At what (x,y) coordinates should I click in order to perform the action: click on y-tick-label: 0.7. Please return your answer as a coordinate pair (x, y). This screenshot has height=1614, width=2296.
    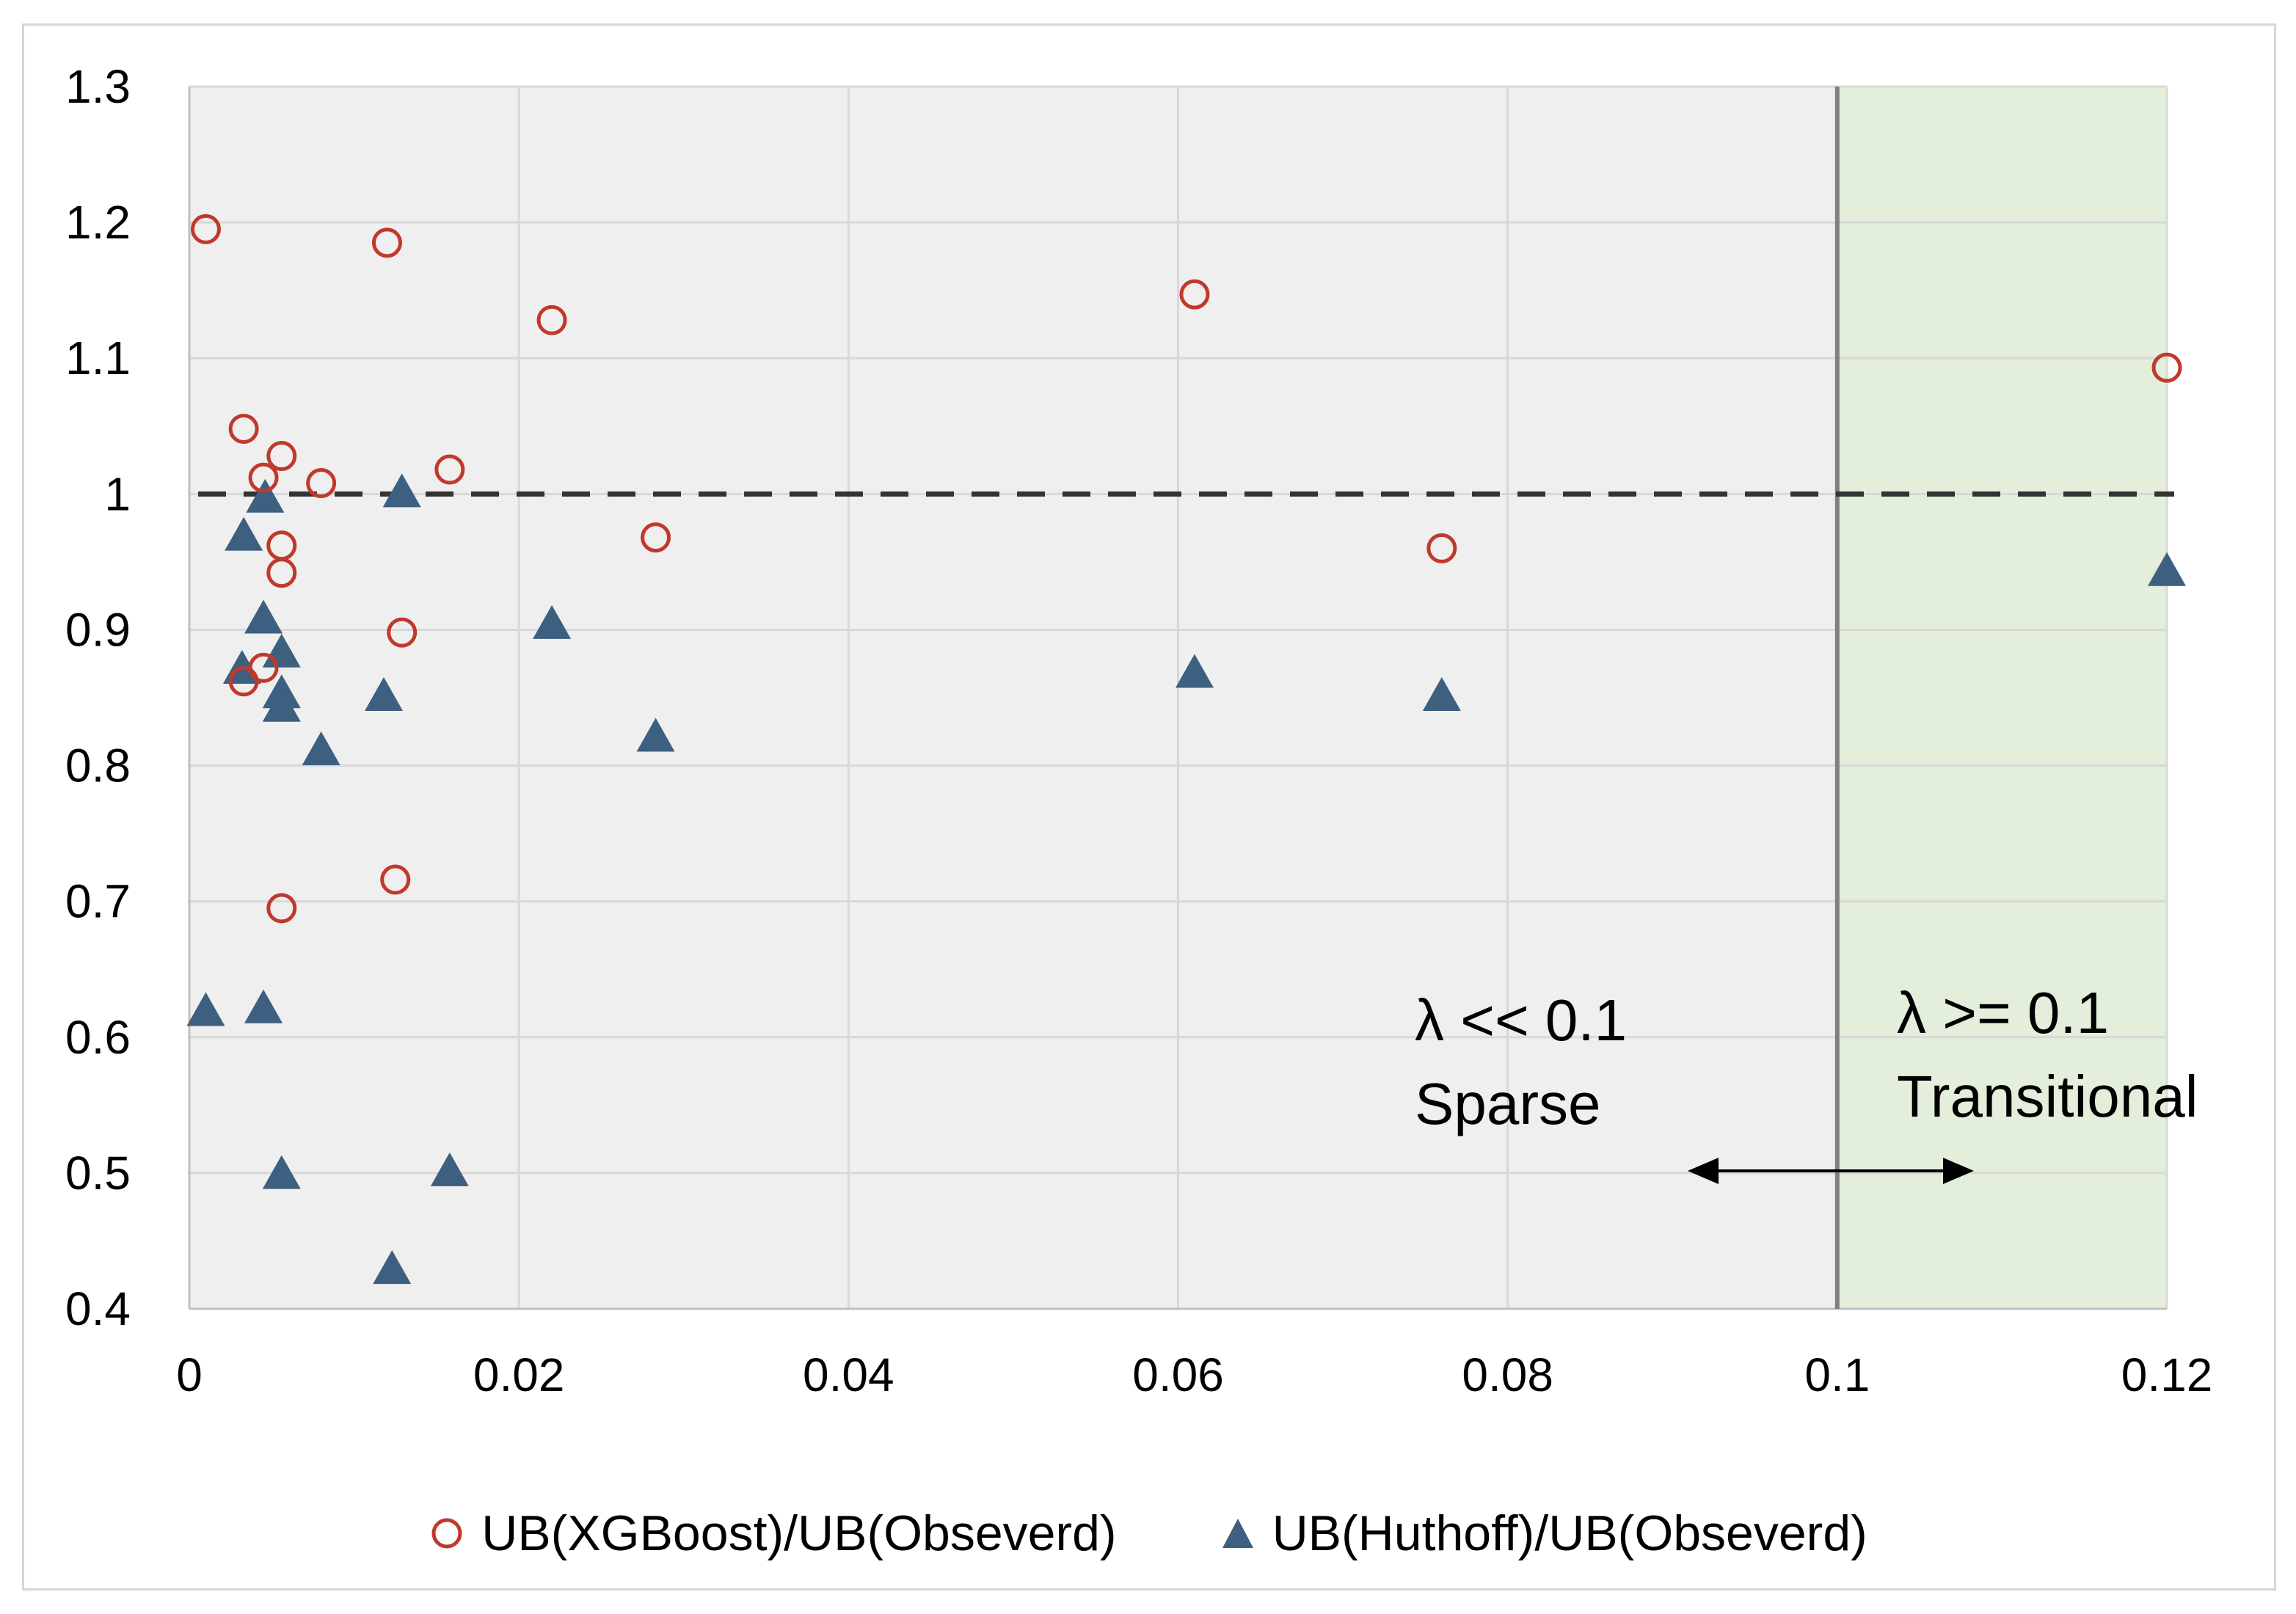
    Looking at the image, I should click on (98, 901).